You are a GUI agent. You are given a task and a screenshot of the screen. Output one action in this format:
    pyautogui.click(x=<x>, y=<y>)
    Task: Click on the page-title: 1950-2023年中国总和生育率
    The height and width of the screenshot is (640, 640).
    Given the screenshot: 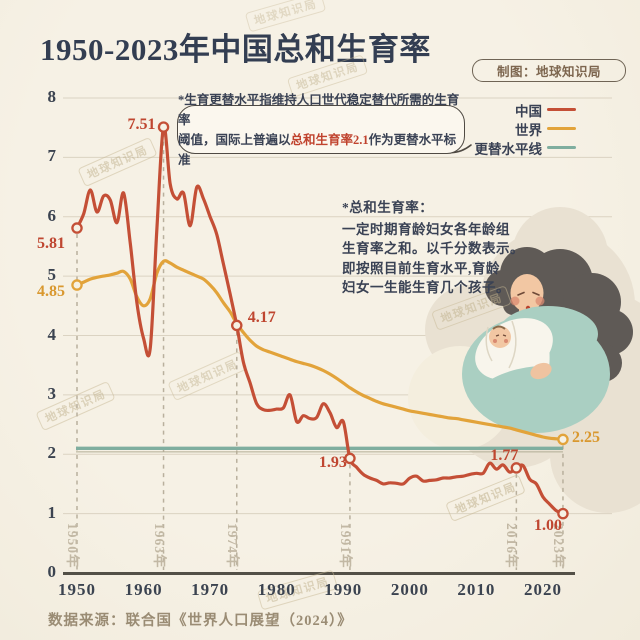 What is the action you would take?
    pyautogui.click(x=235, y=49)
    